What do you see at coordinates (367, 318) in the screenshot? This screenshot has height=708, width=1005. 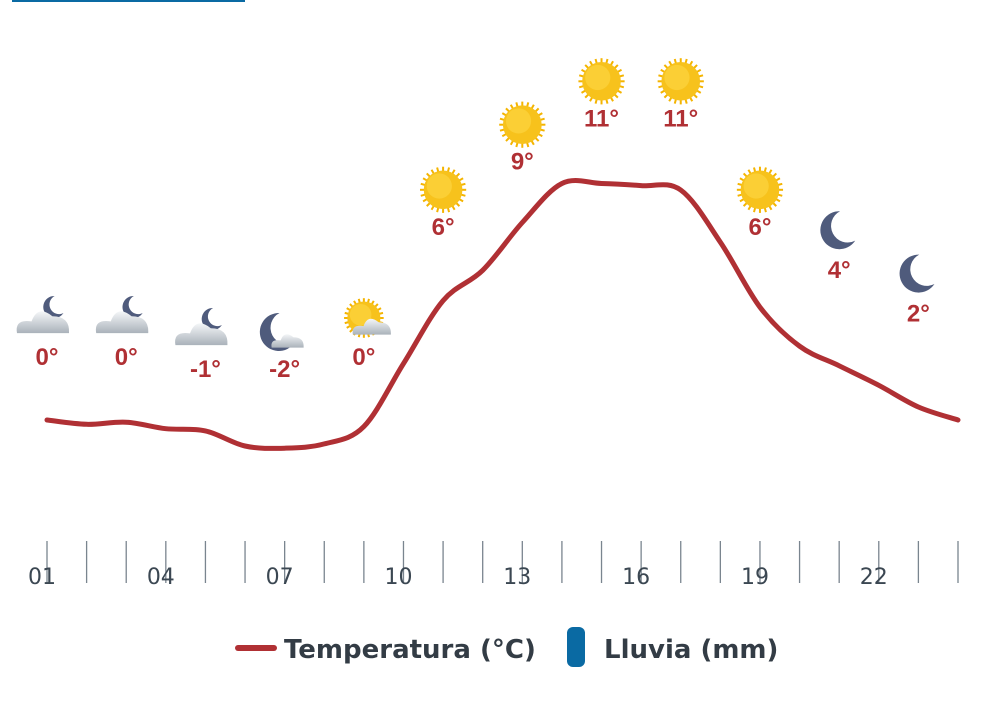 I see `sun-cloud-icon` at bounding box center [367, 318].